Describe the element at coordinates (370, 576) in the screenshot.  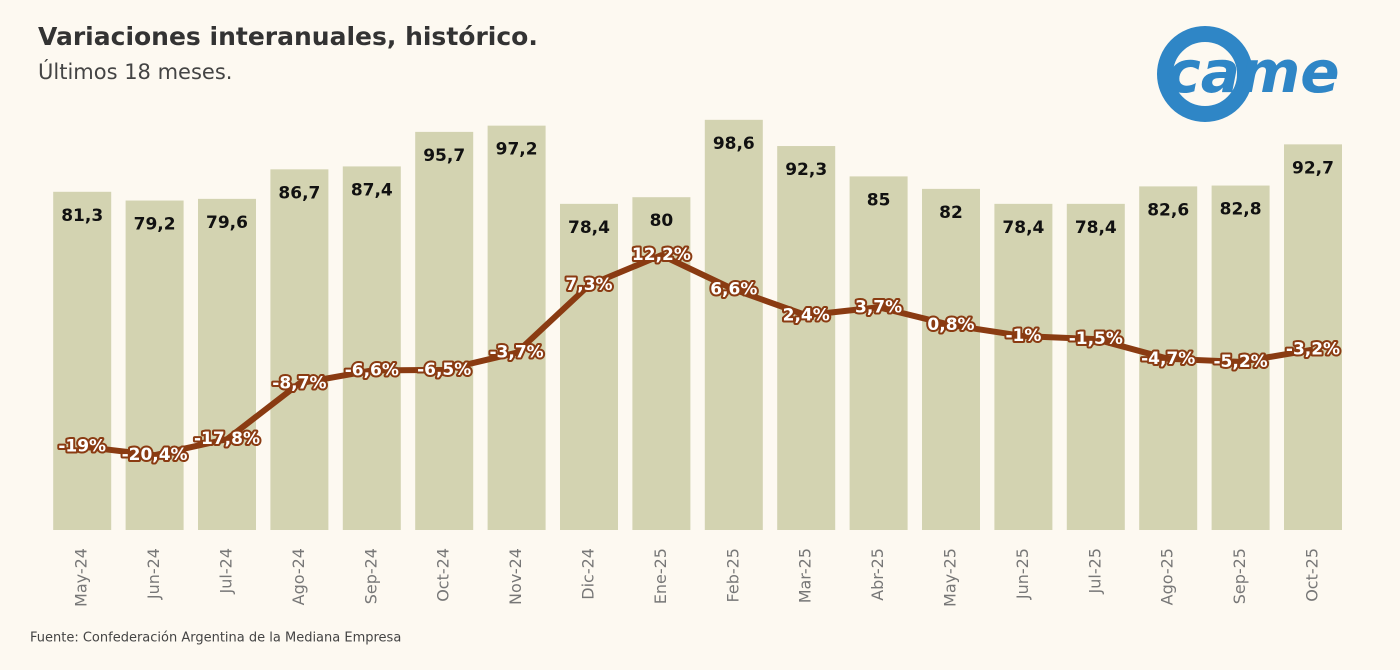
I see `x-tick-label: Sep-24` at that location.